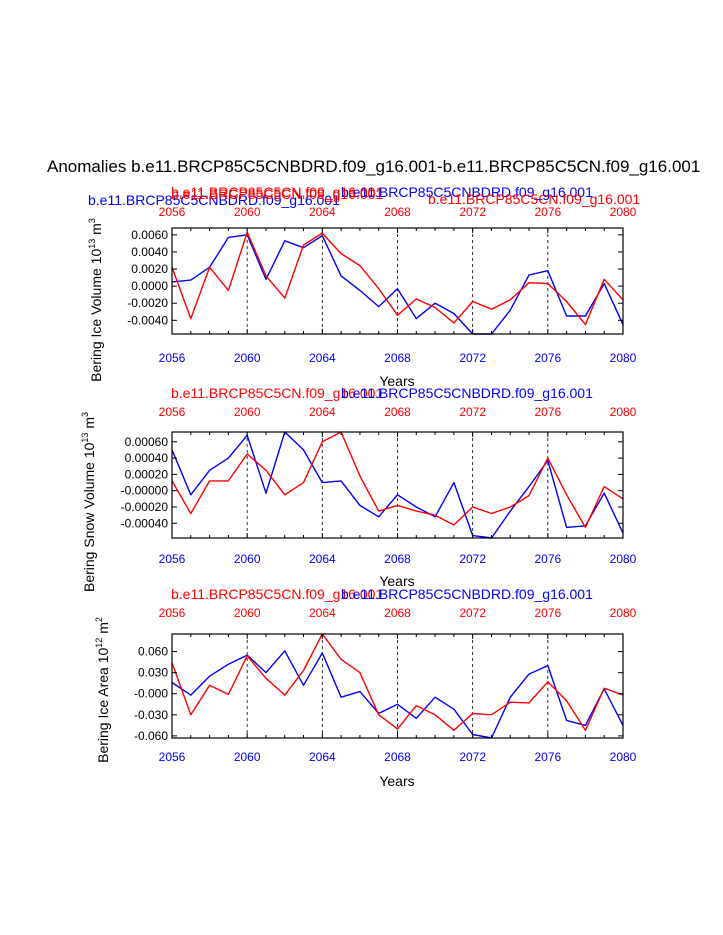  I want to click on y-tick-label: 0.00060, so click(147, 442).